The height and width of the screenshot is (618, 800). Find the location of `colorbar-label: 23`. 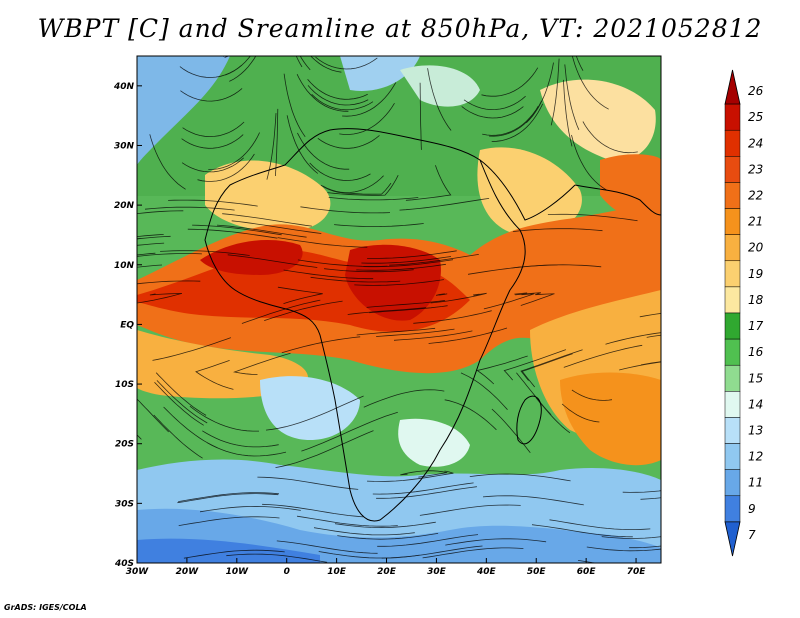

colorbar-label: 23 is located at coordinates (755, 169).